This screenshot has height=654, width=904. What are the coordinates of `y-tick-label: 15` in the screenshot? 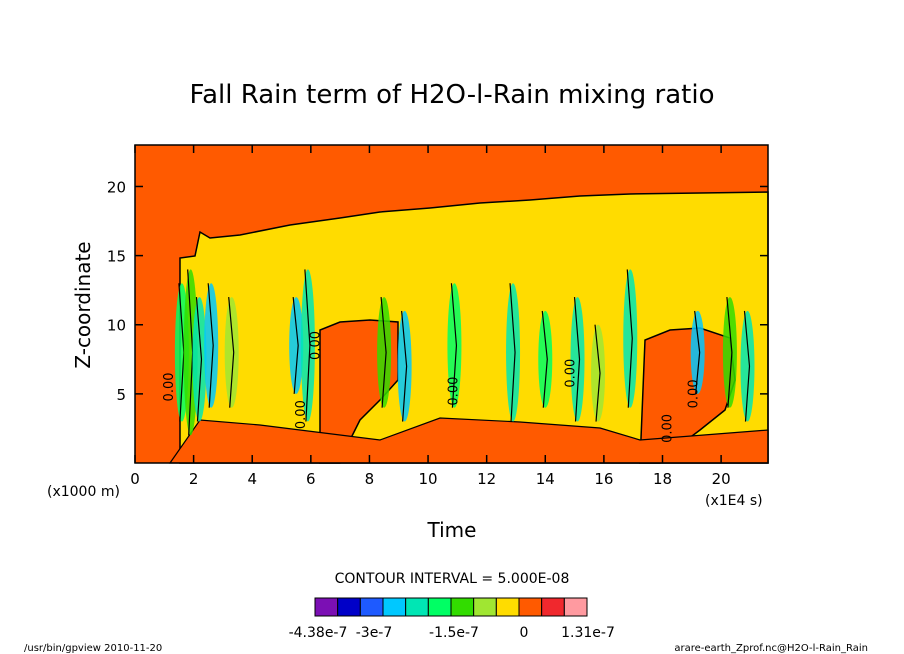 It's located at (116, 257).